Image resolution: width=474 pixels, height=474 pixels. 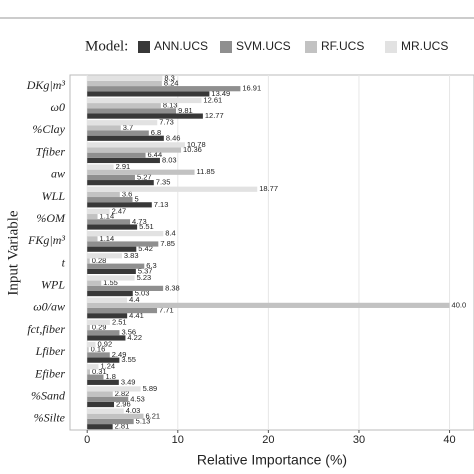 What do you see at coordinates (268, 440) in the screenshot?
I see `x-tick-label: 20` at bounding box center [268, 440].